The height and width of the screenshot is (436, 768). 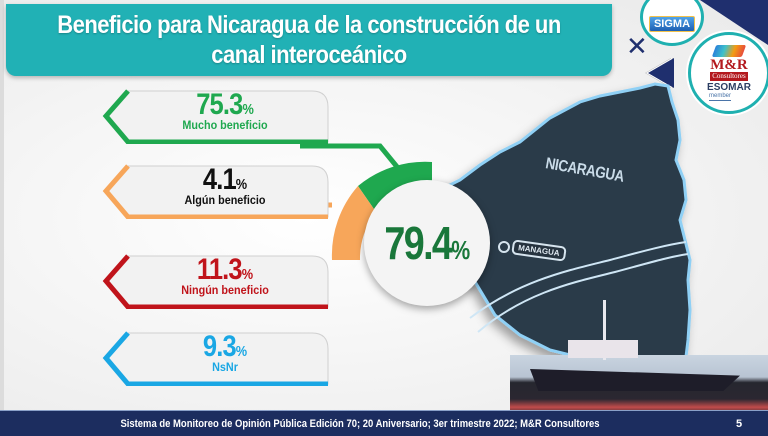 I want to click on gauge: 79.4%, so click(x=410, y=240).